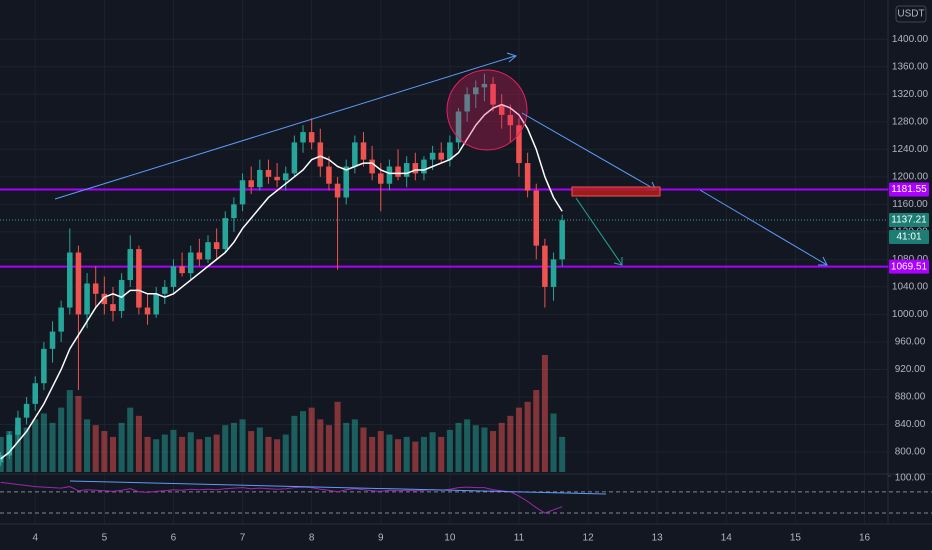  What do you see at coordinates (658, 538) in the screenshot?
I see `x-tick-label: 13` at bounding box center [658, 538].